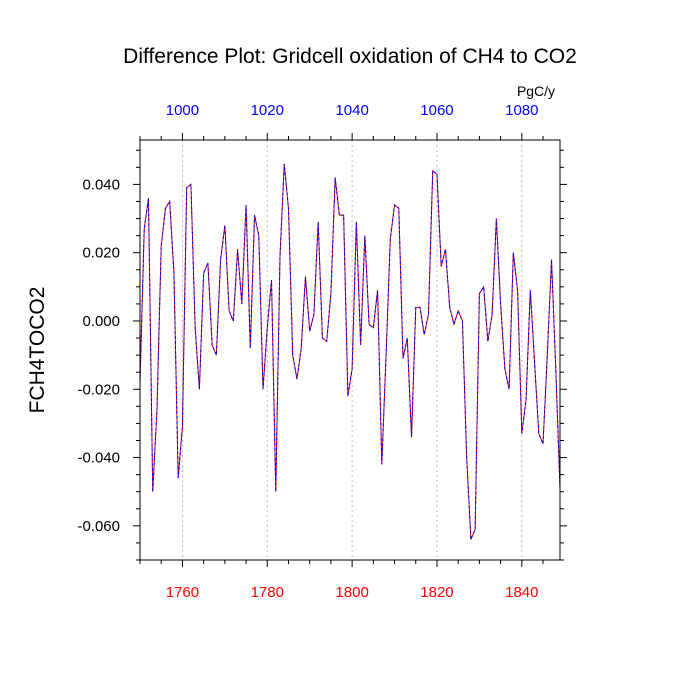 This screenshot has height=700, width=700. Describe the element at coordinates (98, 389) in the screenshot. I see `y-tick-label: -0.020` at that location.